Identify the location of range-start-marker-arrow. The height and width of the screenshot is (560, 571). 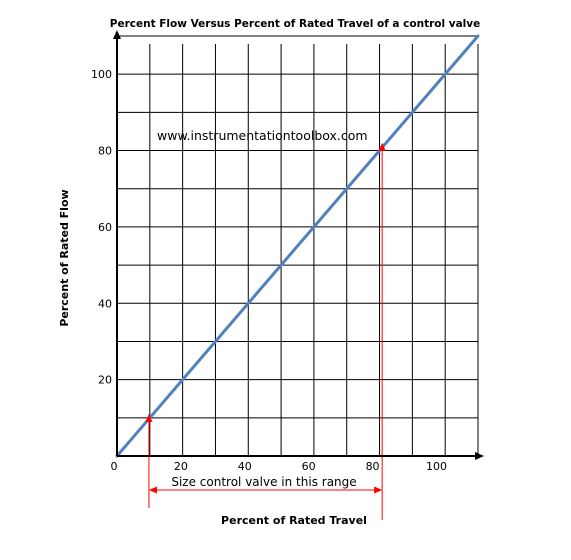
(149, 417).